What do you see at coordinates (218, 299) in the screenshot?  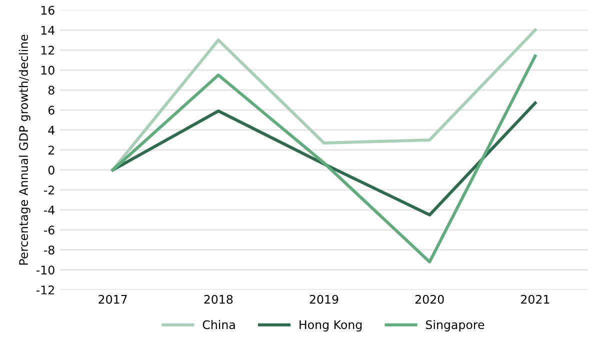 I see `x-tick-label: 2018` at bounding box center [218, 299].